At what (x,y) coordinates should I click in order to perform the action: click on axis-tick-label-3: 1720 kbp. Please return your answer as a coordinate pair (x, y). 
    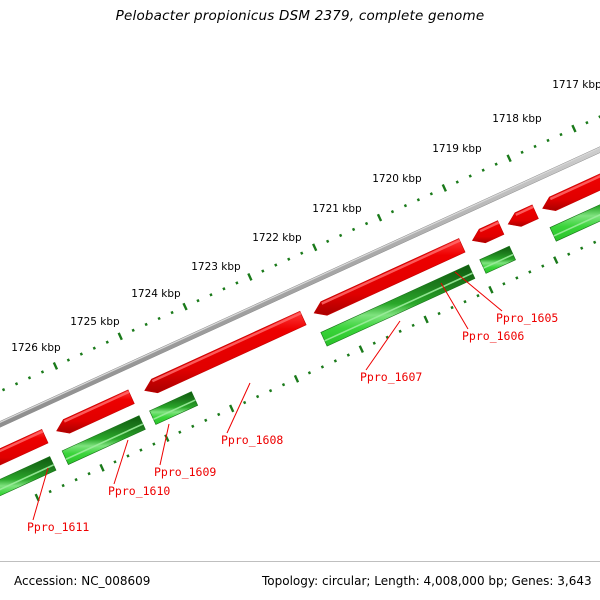
    Looking at the image, I should click on (397, 179).